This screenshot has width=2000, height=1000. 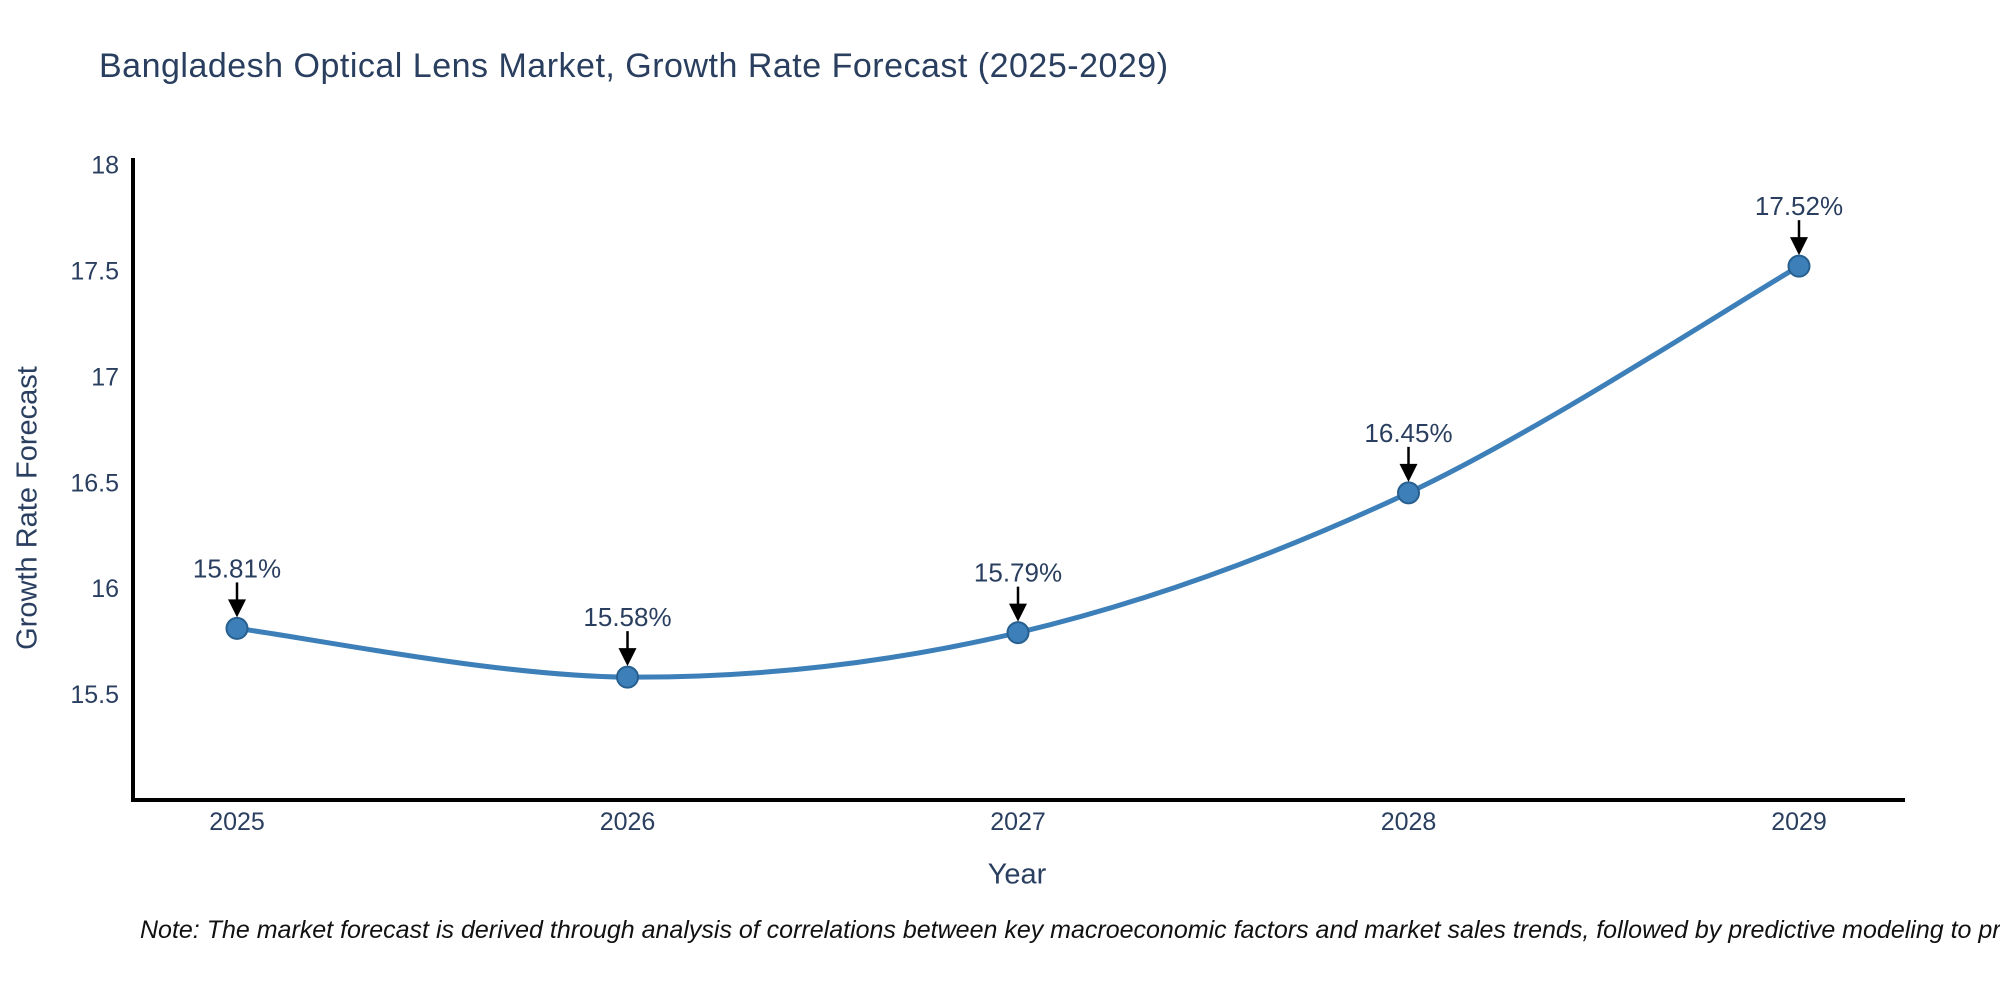 What do you see at coordinates (627, 677) in the screenshot?
I see `data-point-2026` at bounding box center [627, 677].